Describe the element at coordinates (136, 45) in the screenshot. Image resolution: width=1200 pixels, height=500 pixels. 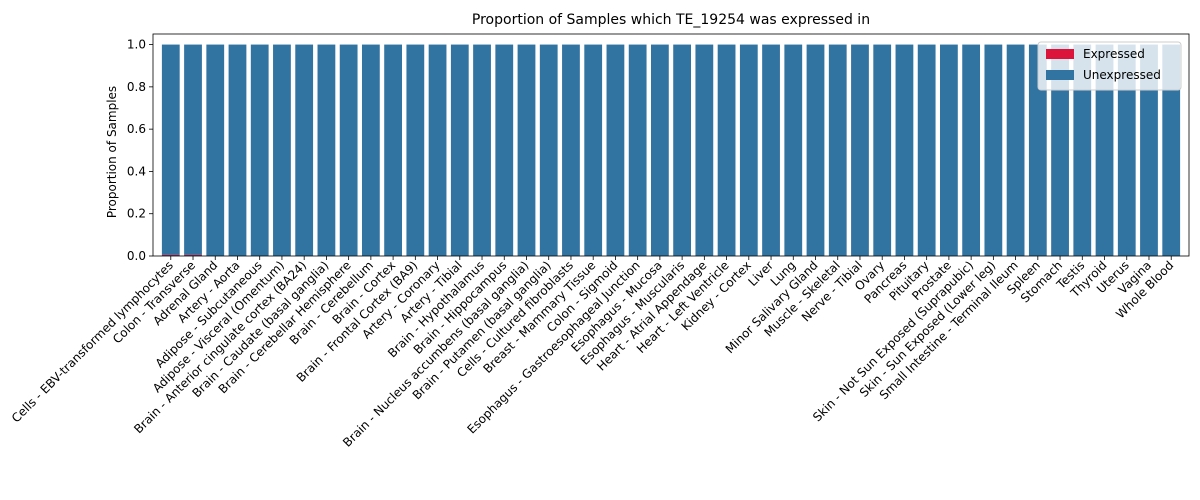
I see `y-tick-label: 1.0` at that location.